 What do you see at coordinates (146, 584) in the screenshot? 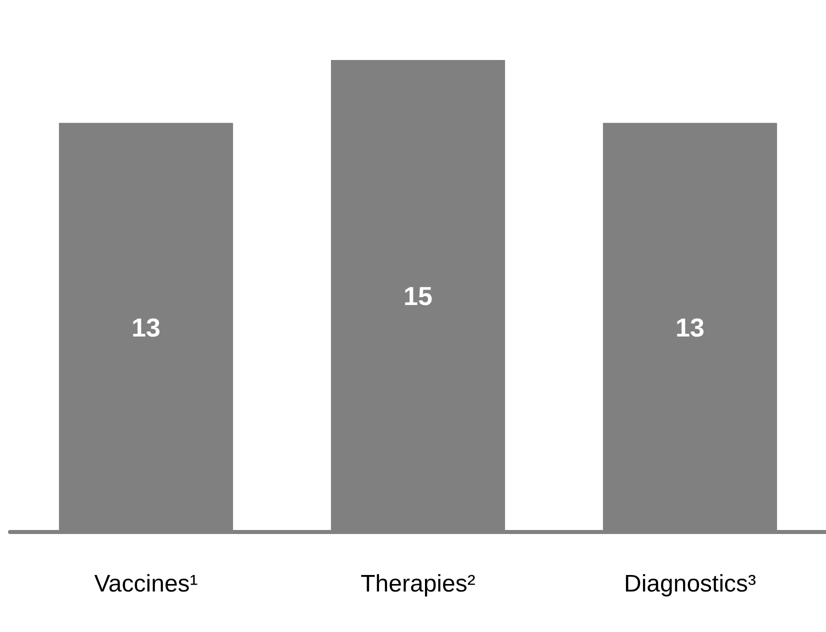
I see `x-tick-label: Vaccines¹` at bounding box center [146, 584].